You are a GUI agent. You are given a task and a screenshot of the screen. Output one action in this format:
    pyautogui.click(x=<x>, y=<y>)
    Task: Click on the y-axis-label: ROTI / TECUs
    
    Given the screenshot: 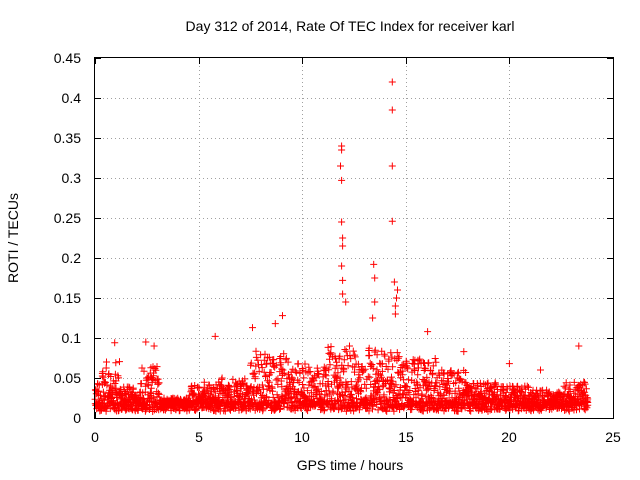 What is the action you would take?
    pyautogui.click(x=13, y=238)
    